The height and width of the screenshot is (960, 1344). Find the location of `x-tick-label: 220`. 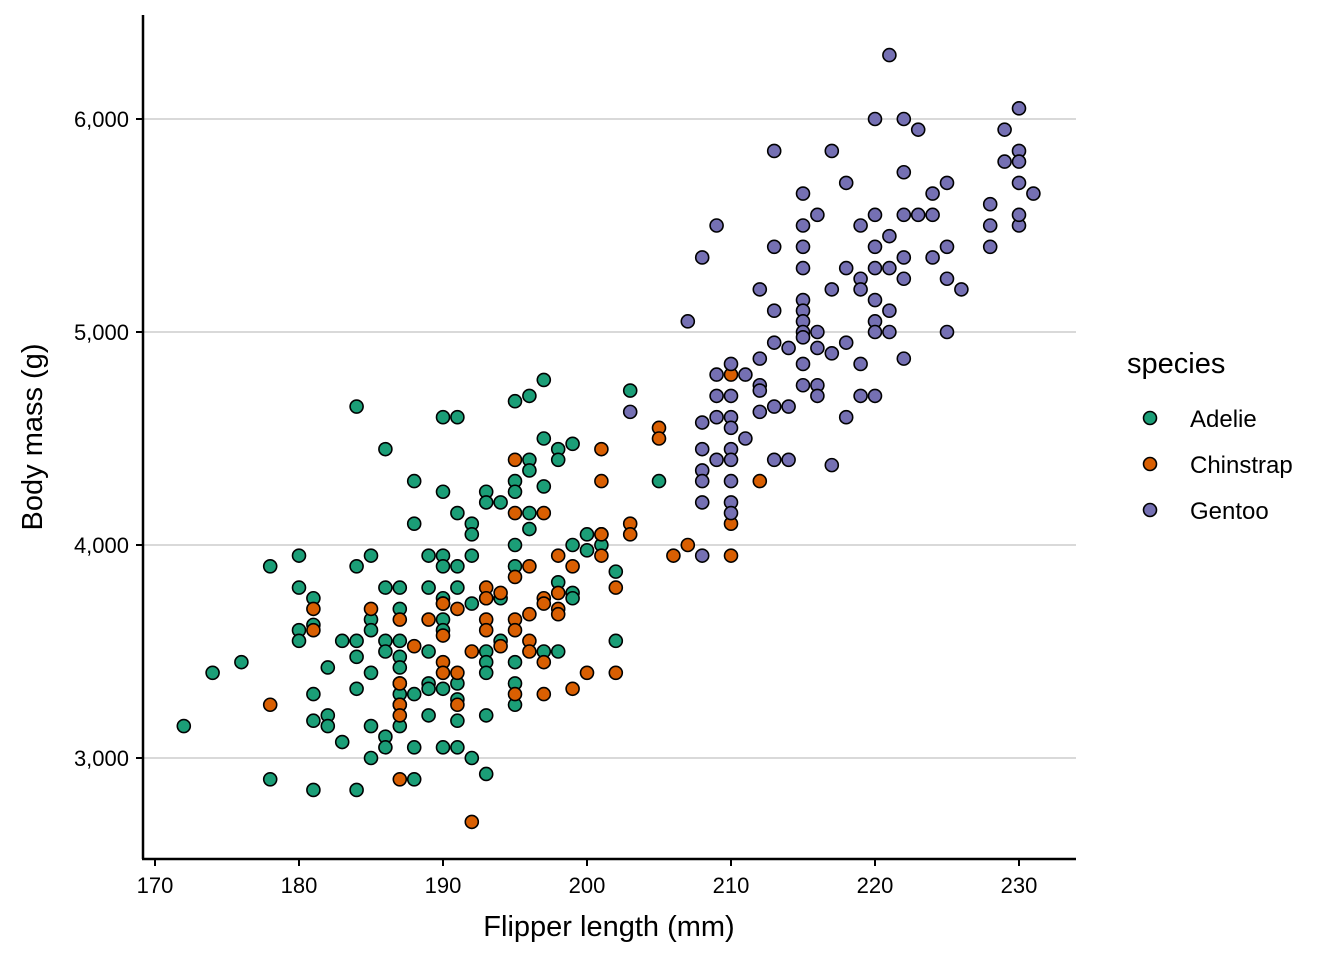

x-tick-label: 220 is located at coordinates (875, 885).